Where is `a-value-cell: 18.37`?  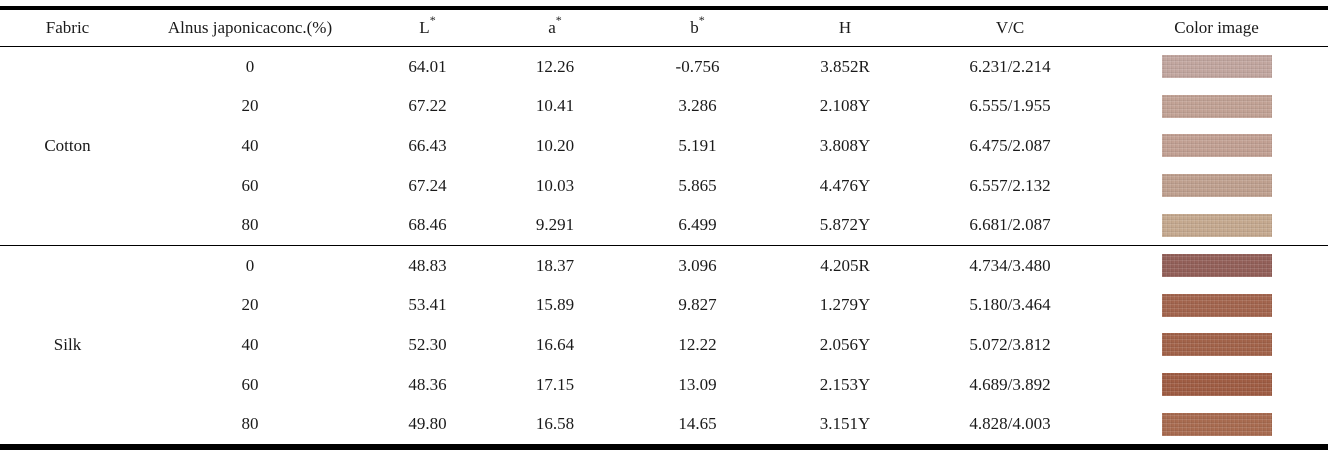
a-value-cell: 18.37 is located at coordinates (555, 265).